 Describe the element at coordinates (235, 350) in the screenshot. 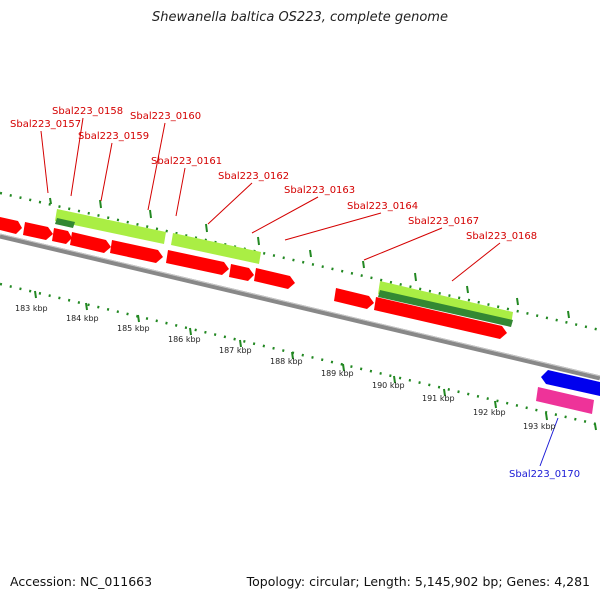

I see `kbp-label: 187 kbp` at that location.